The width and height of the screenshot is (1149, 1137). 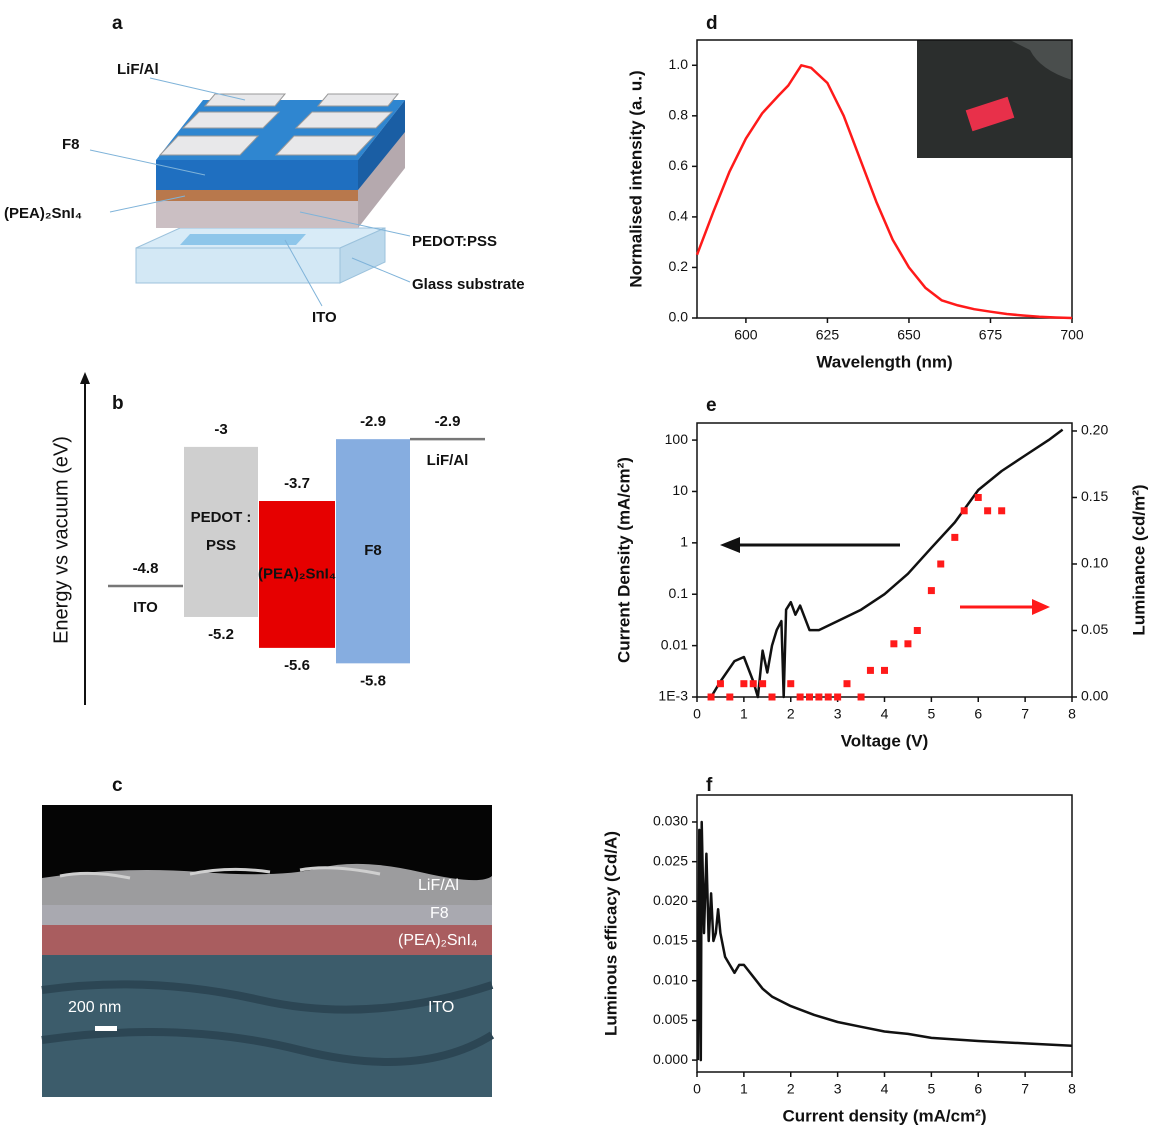 I want to click on level-value: -5.8, so click(x=373, y=680).